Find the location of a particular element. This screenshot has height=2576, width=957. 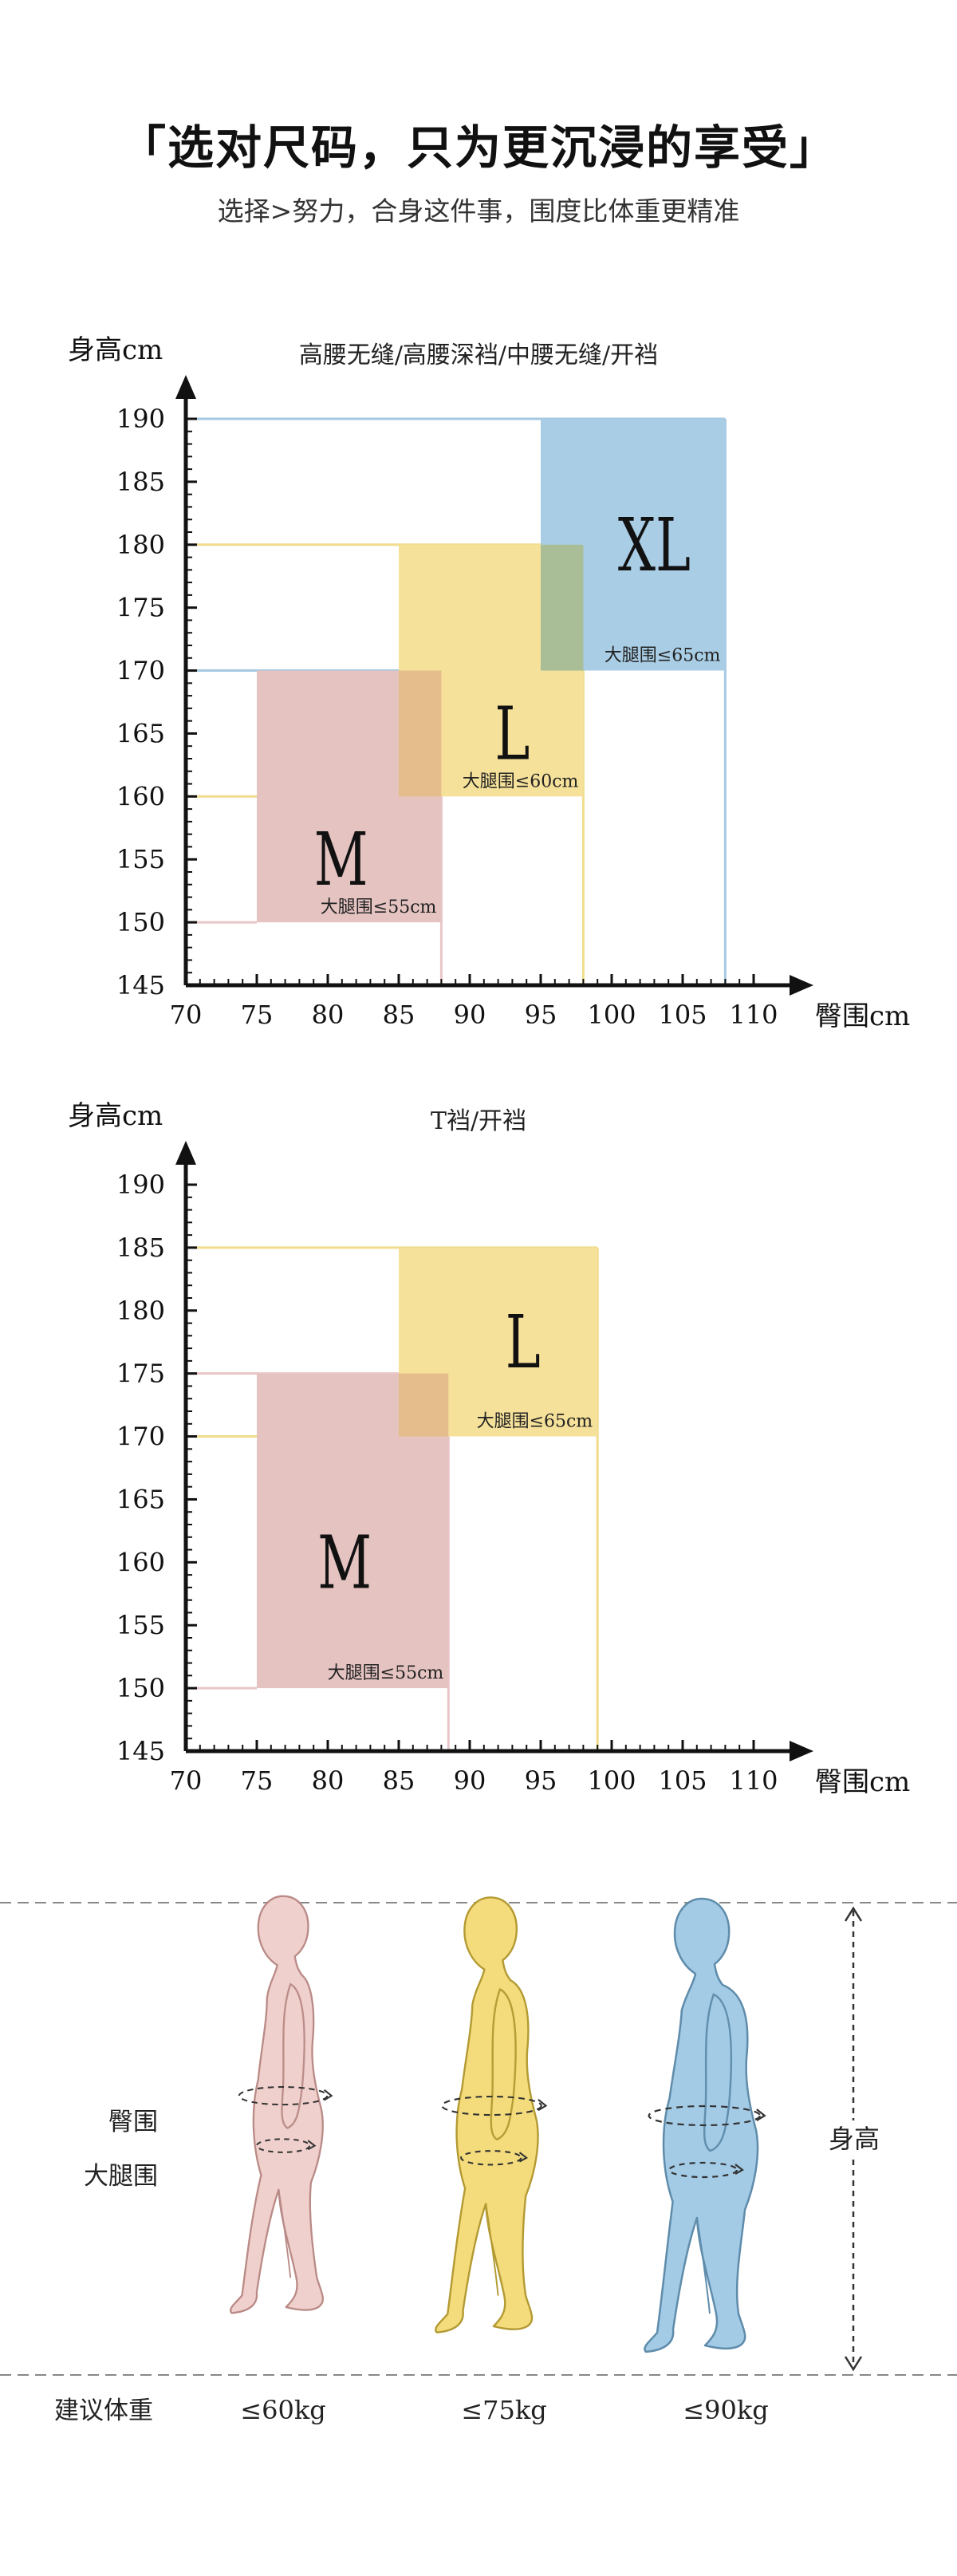

thigh-limit-xl: 大腿围≤65cm is located at coordinates (663, 656).